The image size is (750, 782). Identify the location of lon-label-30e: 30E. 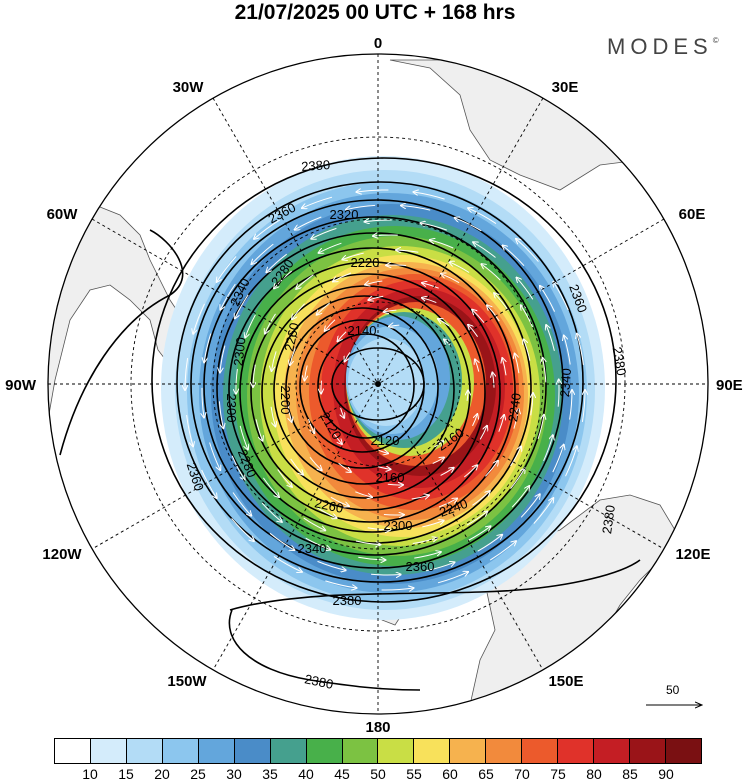
(565, 87).